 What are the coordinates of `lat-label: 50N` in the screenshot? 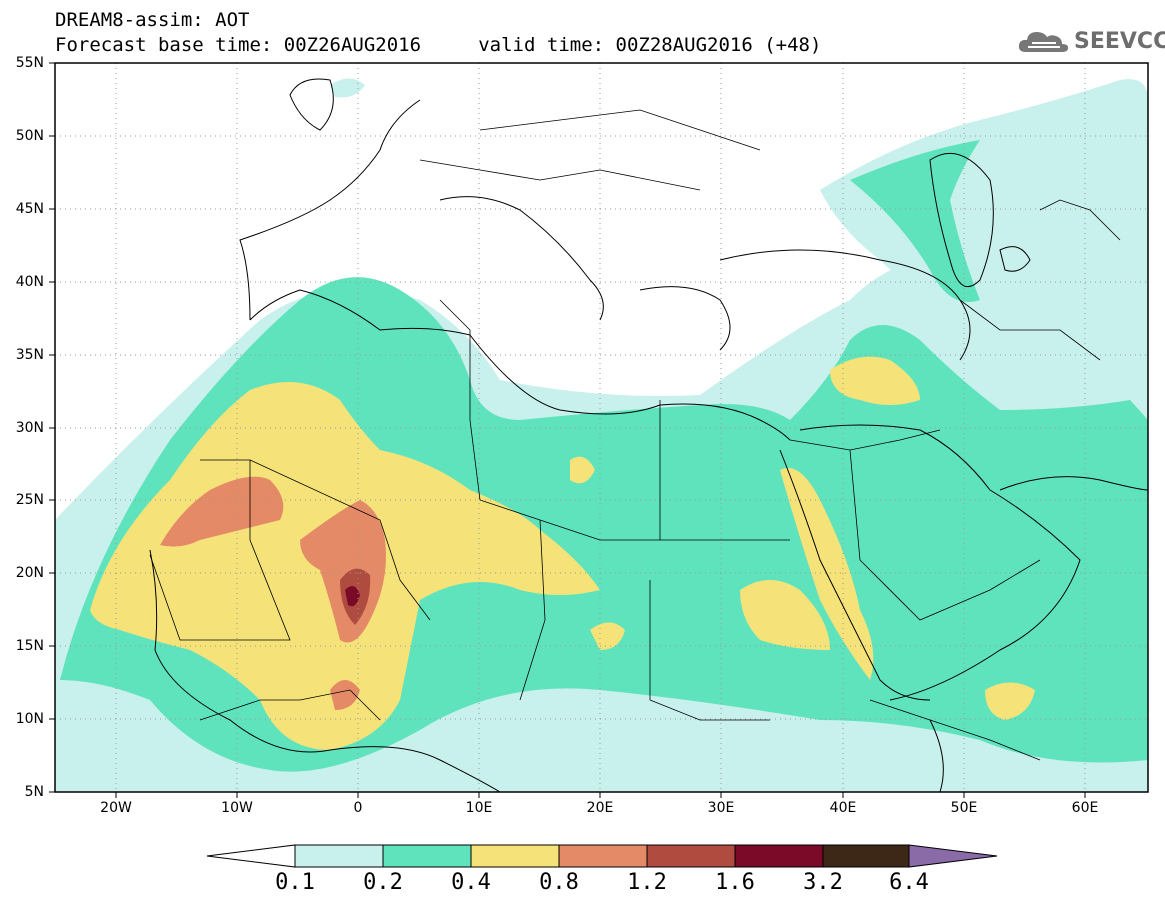 It's located at (29, 136).